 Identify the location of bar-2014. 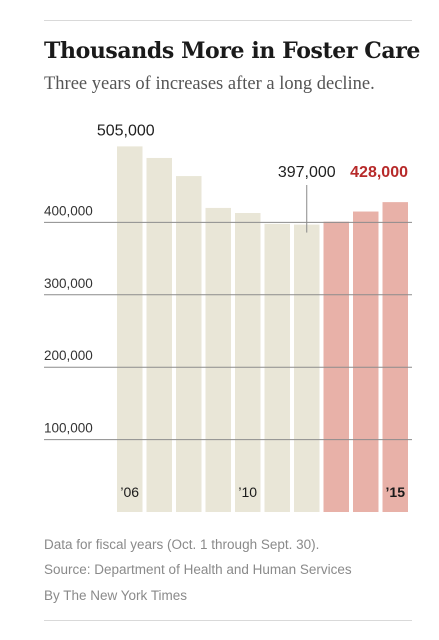
(366, 362).